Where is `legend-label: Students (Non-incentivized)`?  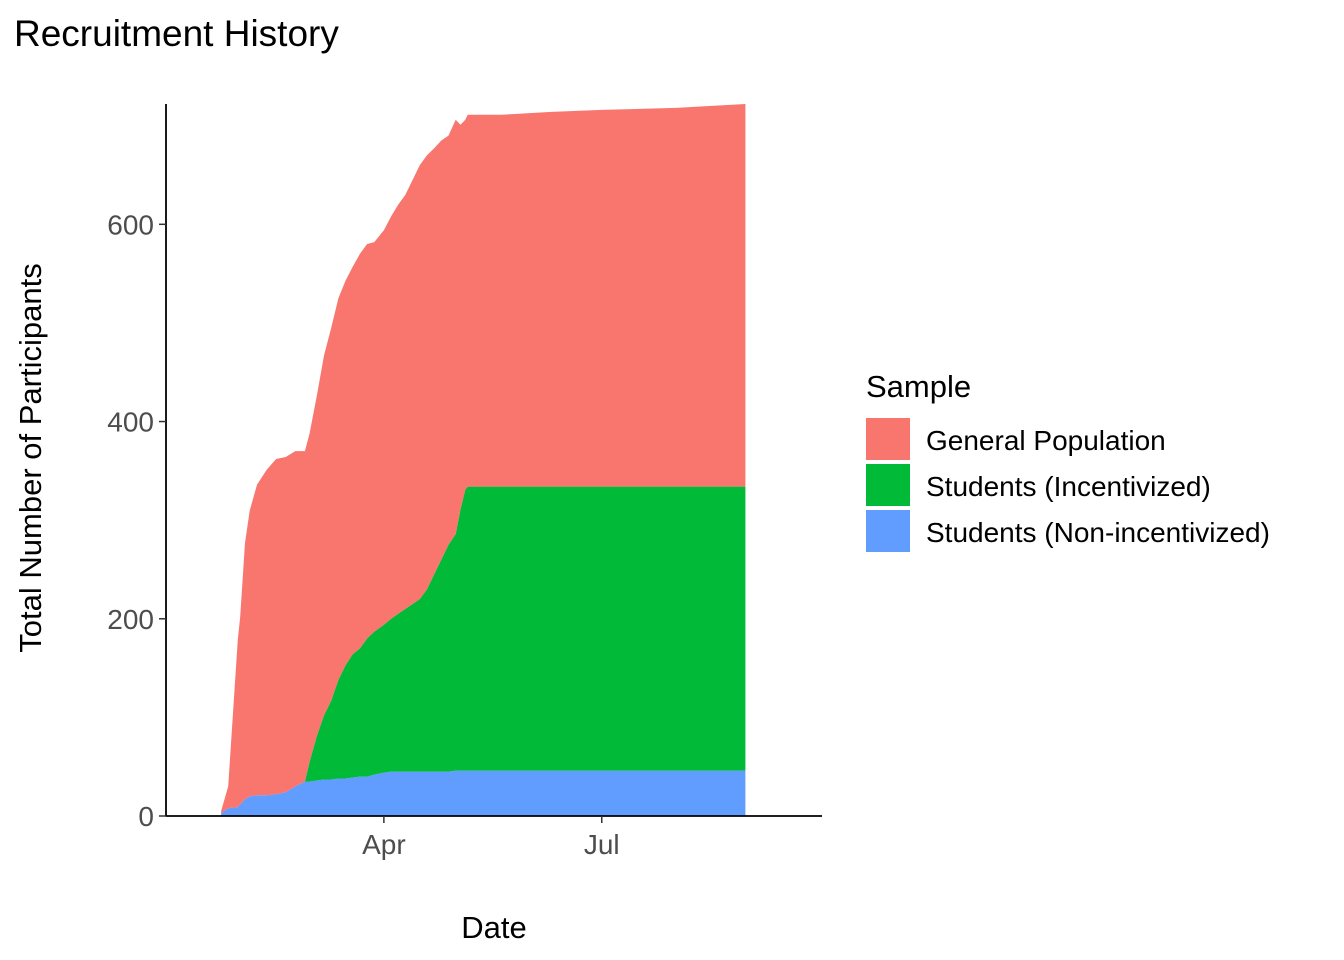
legend-label: Students (Non-incentivized) is located at coordinates (1098, 532).